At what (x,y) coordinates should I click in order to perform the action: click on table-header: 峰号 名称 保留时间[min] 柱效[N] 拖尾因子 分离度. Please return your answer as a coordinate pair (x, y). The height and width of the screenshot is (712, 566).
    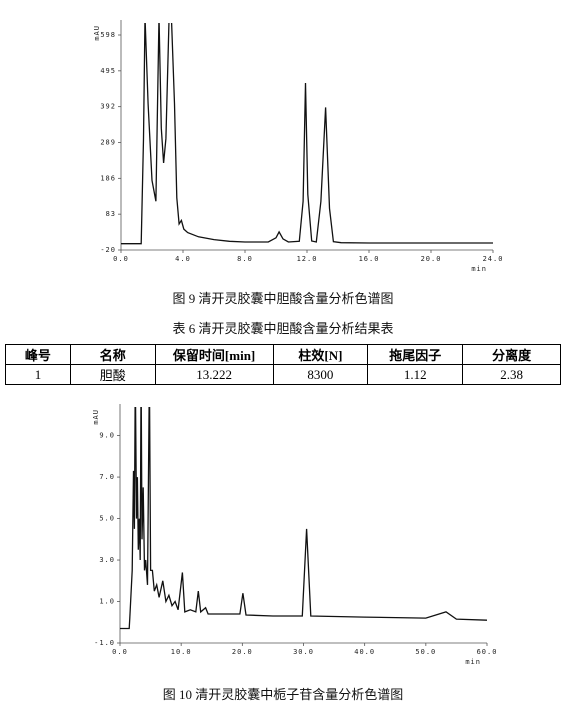
    Looking at the image, I should click on (283, 354).